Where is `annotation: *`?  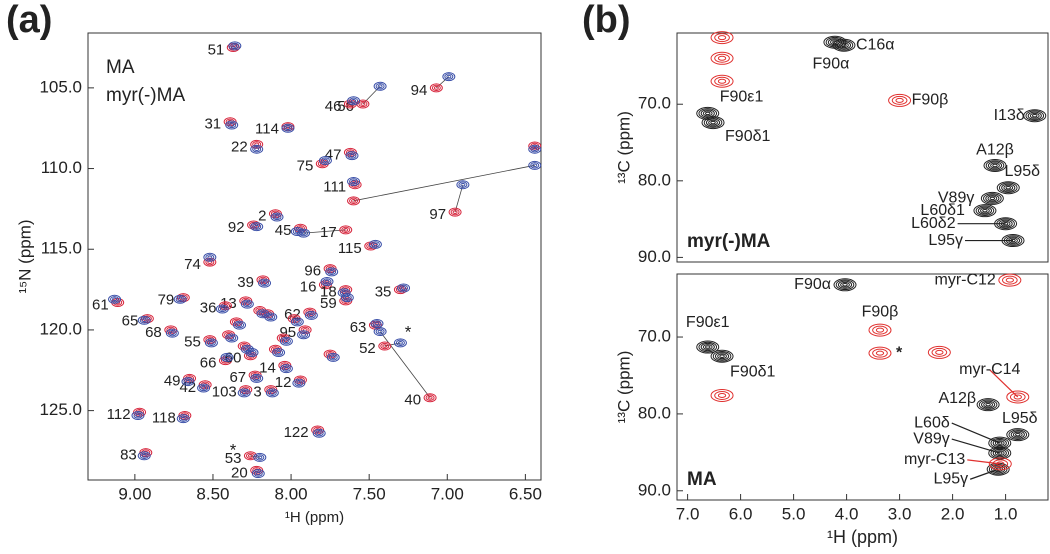 annotation: * is located at coordinates (233, 449).